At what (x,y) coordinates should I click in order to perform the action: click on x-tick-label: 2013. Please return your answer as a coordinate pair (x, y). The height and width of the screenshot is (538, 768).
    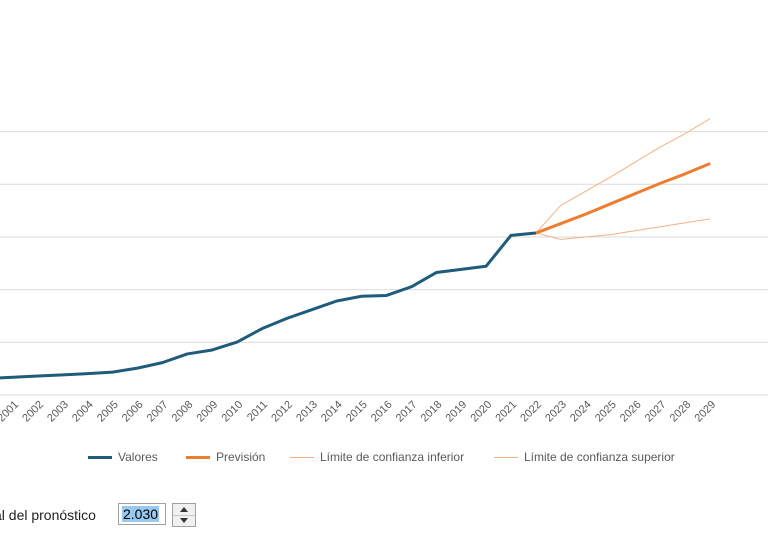
    Looking at the image, I should click on (307, 412).